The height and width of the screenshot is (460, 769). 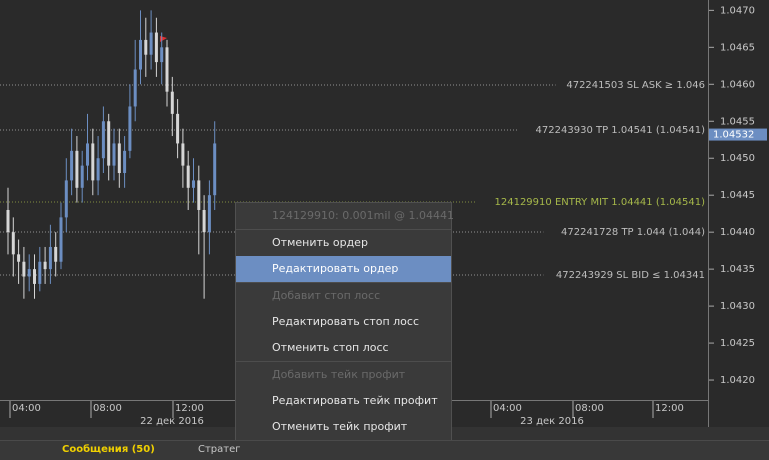 What do you see at coordinates (635, 85) in the screenshot?
I see `order-line-label: 472241503 SL ASK ≥ 1.046` at bounding box center [635, 85].